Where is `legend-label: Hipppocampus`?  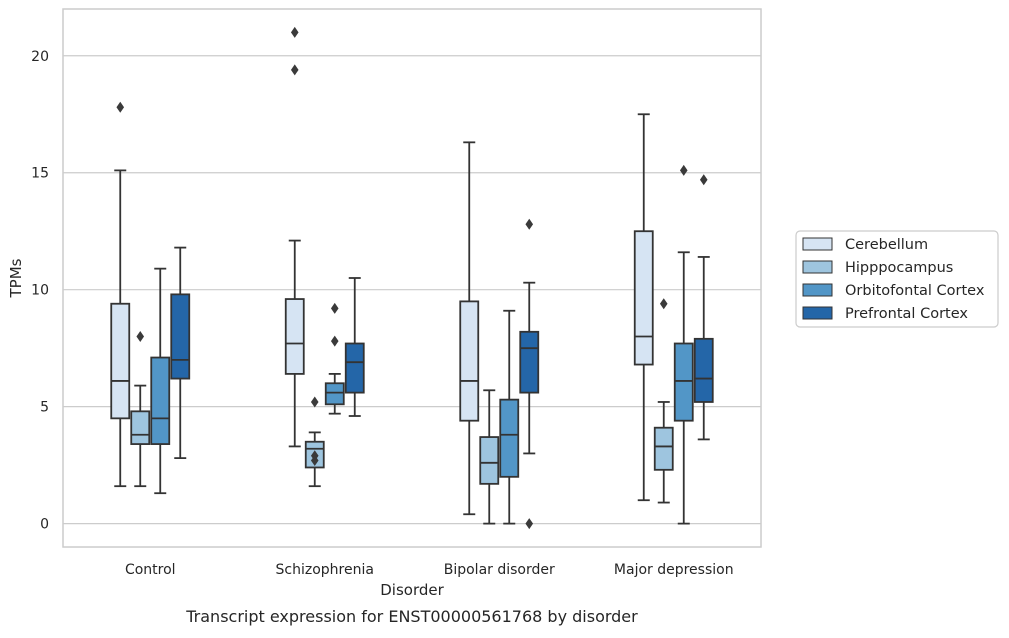 legend-label: Hipppocampus is located at coordinates (899, 268).